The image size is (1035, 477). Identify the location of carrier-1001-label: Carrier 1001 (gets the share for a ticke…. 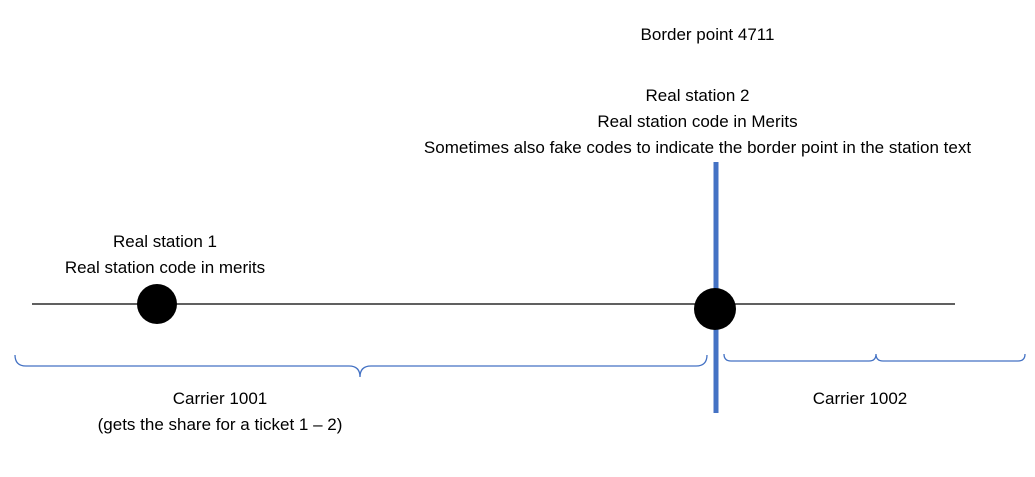
(220, 412).